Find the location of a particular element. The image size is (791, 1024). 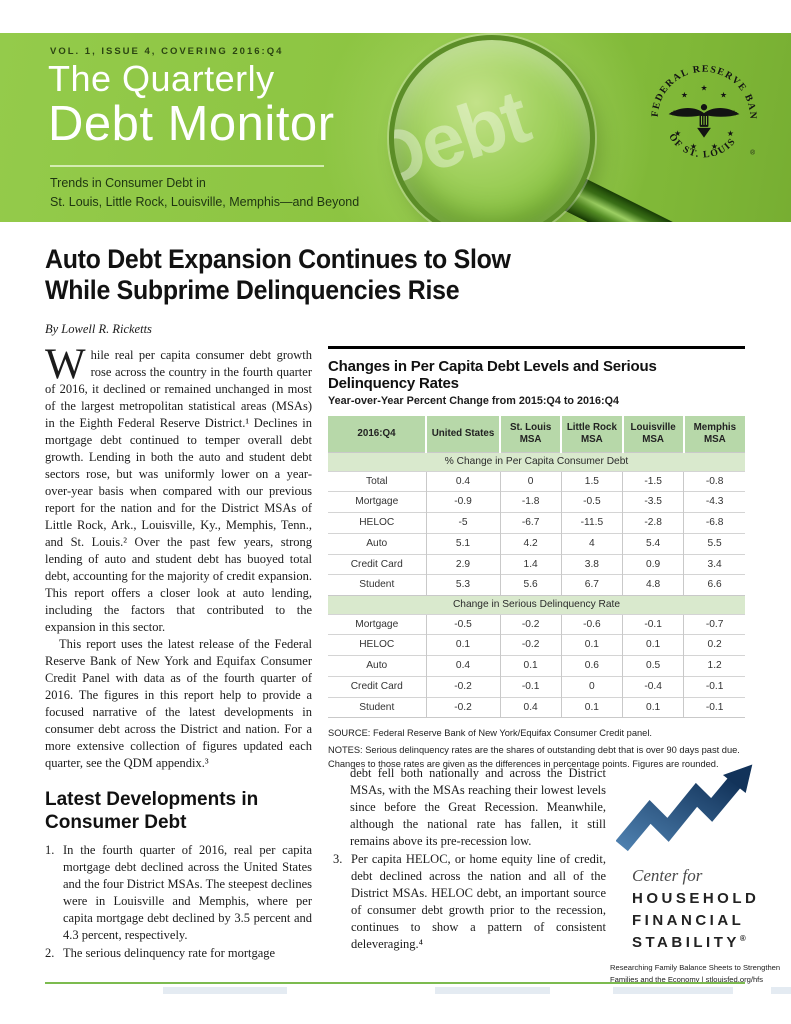

table-cell: 4.2 is located at coordinates (530, 543).